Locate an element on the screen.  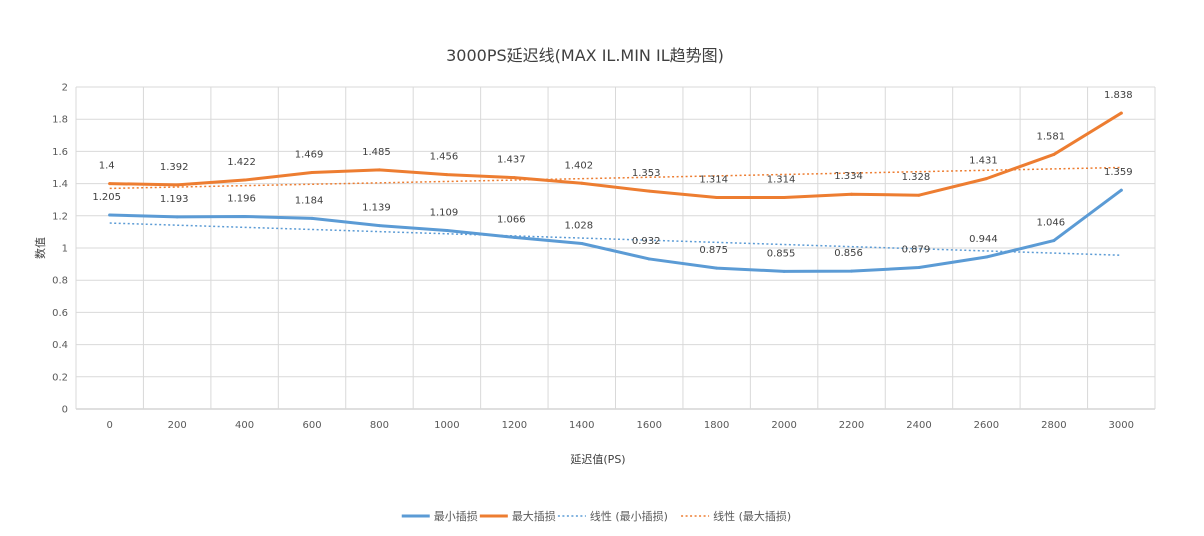
data-label: 1.359 is located at coordinates (1118, 172).